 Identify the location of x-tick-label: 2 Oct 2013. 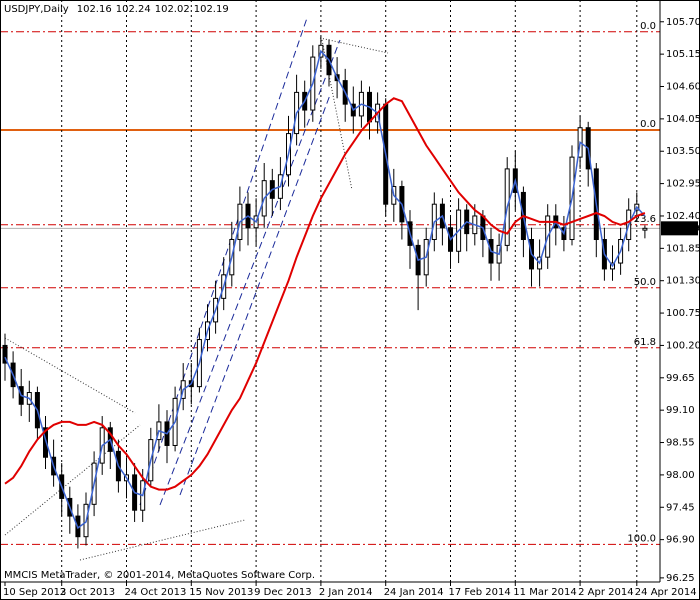
(87, 592).